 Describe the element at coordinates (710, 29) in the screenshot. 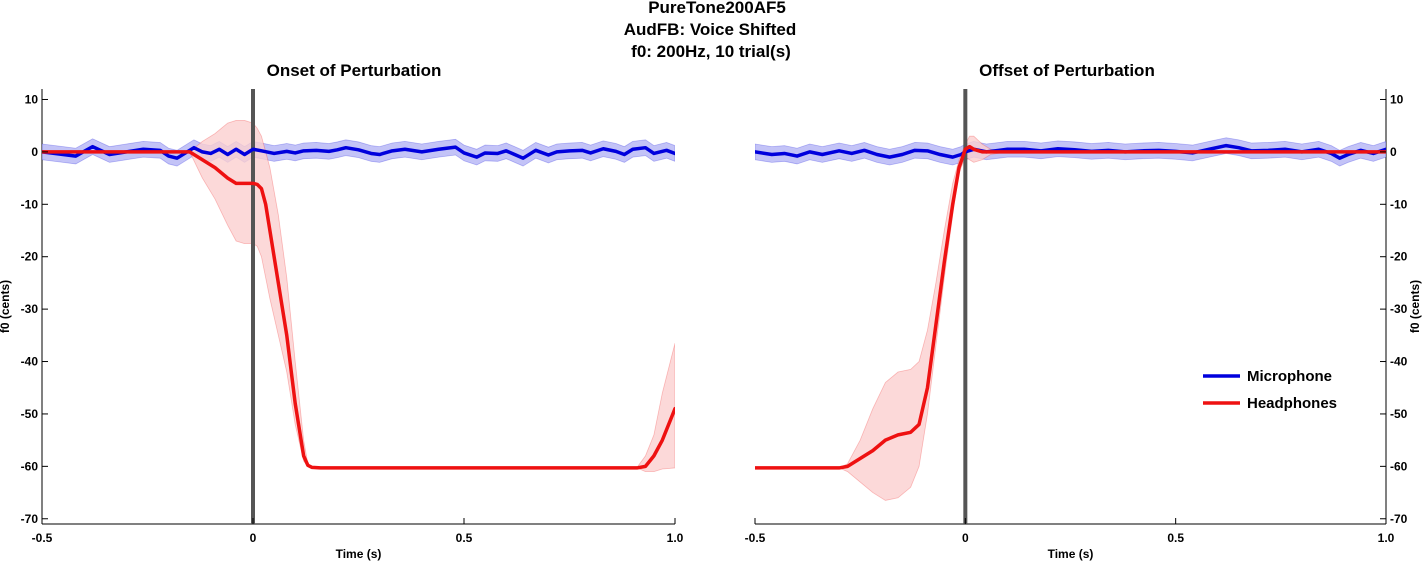

I see `figure-title-line-2: AudFB: Voice Shifted` at that location.